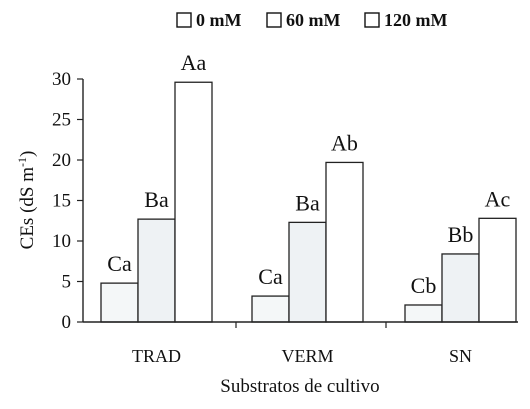 This screenshot has width=530, height=409. I want to click on y-tick-label: 5, so click(67, 282).